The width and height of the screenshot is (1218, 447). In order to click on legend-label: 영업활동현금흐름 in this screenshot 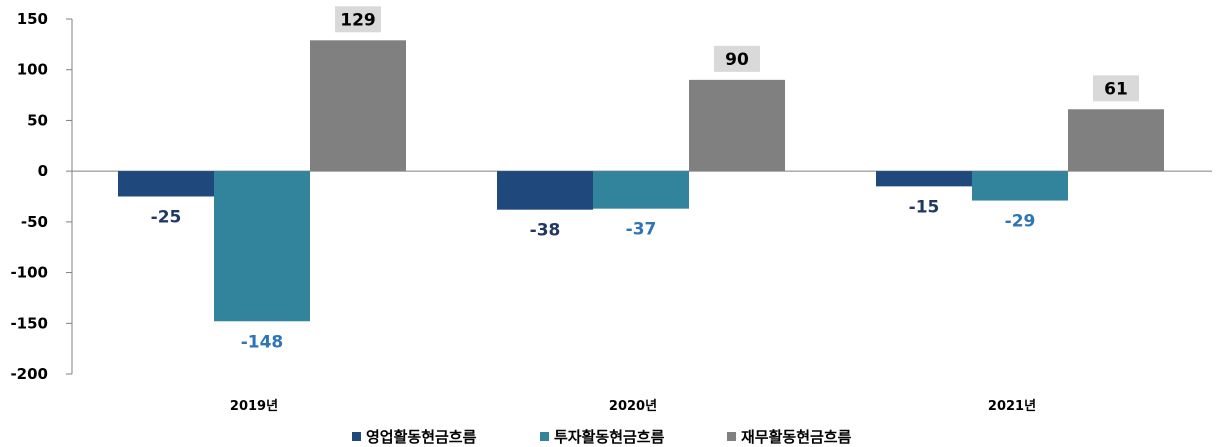, I will do `click(421, 437)`.